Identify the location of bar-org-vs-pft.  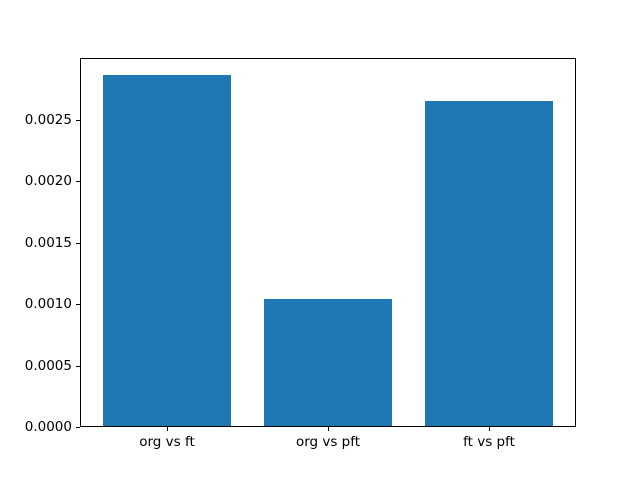
(328, 363).